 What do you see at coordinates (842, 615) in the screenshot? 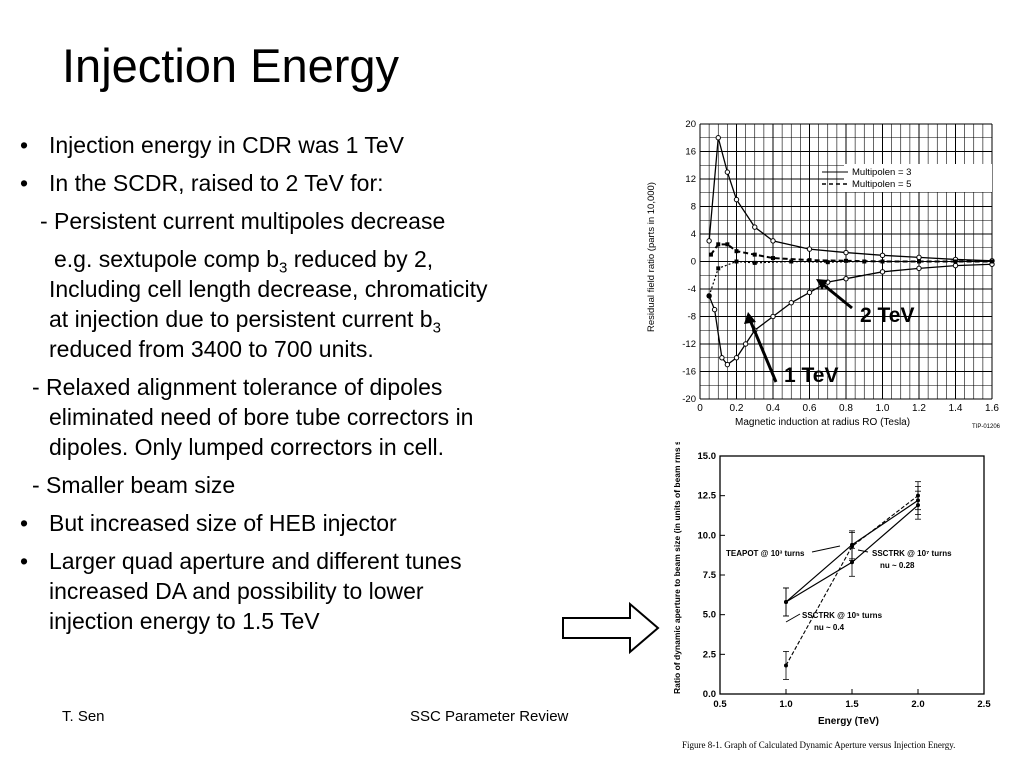
I see `series-label-ssctrk5: SSCTRK @ 10⁵ turns` at bounding box center [842, 615].